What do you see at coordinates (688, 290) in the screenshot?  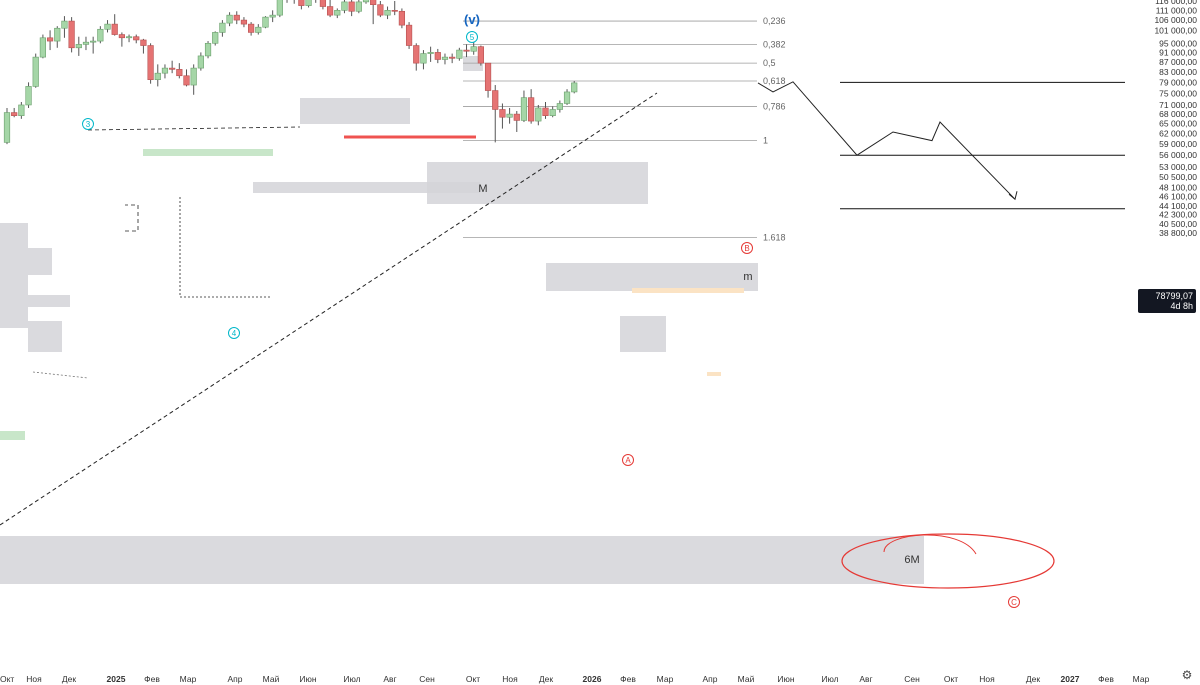 I see `orange-zone` at bounding box center [688, 290].